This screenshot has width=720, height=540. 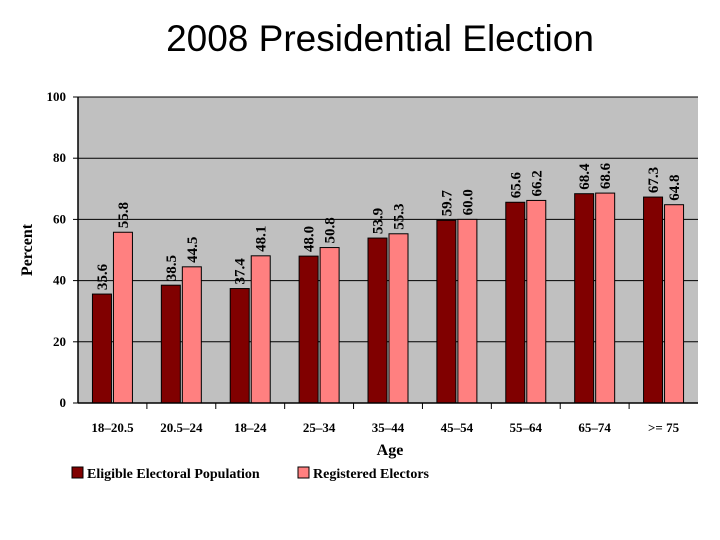 I want to click on x-tick-label: 20.5–24, so click(x=181, y=427).